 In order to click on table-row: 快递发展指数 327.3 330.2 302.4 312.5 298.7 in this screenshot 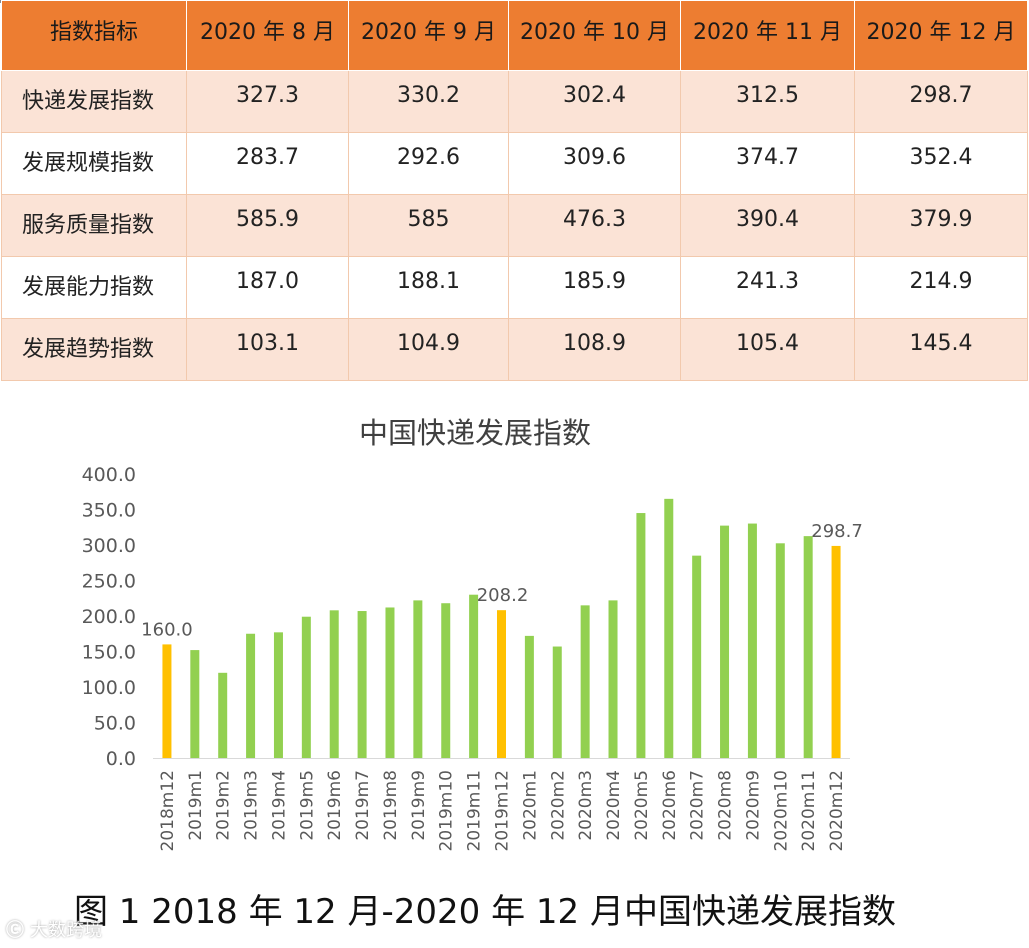, I will do `click(514, 101)`.